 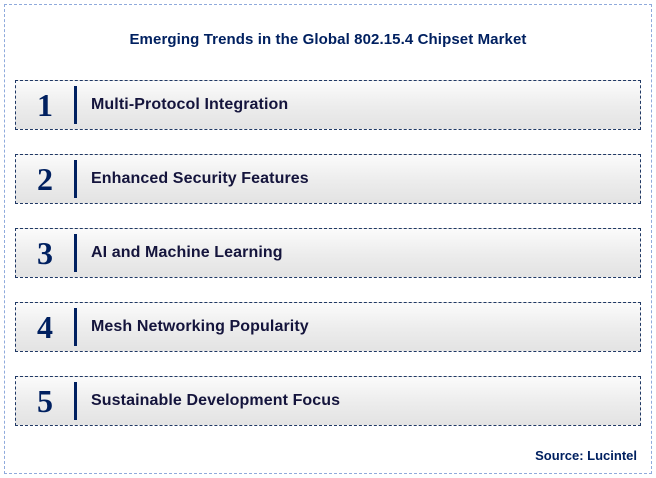 What do you see at coordinates (45, 401) in the screenshot?
I see `trend-number: 5` at bounding box center [45, 401].